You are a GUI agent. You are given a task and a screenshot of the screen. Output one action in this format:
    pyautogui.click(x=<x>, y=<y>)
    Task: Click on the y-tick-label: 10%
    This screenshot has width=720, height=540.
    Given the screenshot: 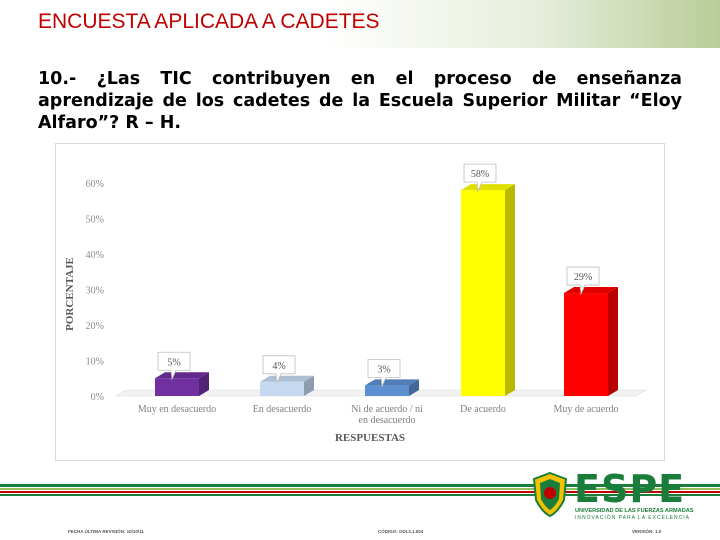 What is the action you would take?
    pyautogui.click(x=95, y=362)
    